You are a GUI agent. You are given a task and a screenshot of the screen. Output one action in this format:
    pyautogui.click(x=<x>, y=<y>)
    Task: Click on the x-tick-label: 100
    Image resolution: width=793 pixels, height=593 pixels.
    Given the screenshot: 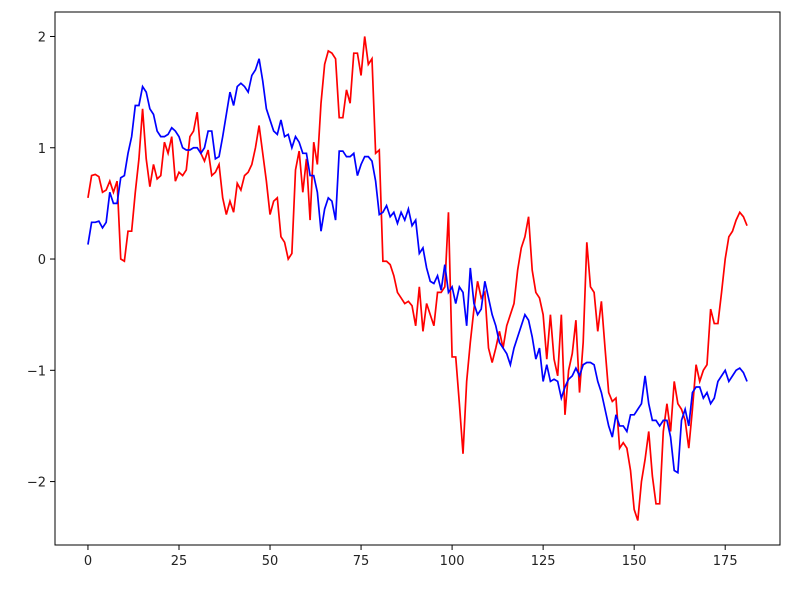 What is the action you would take?
    pyautogui.click(x=452, y=561)
    